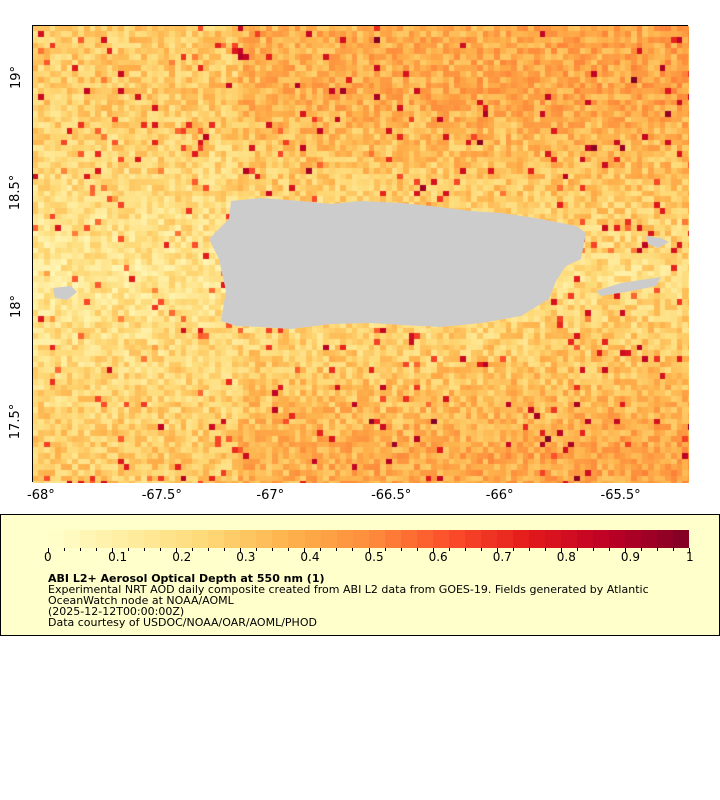  I want to click on land-mask, so click(361, 263).